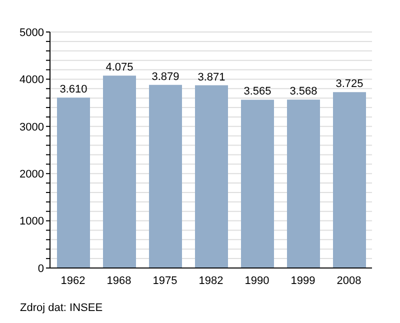 Image resolution: width=400 pixels, height=323 pixels. Describe the element at coordinates (119, 280) in the screenshot. I see `x-tick-label: 1968` at that location.